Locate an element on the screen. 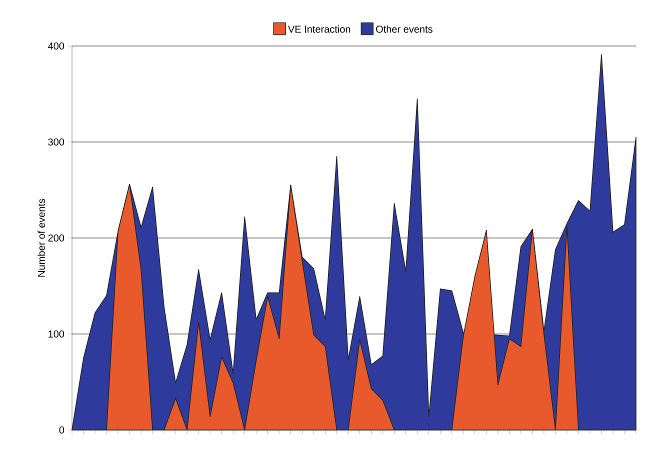  y-tick-label: 400 is located at coordinates (56, 46).